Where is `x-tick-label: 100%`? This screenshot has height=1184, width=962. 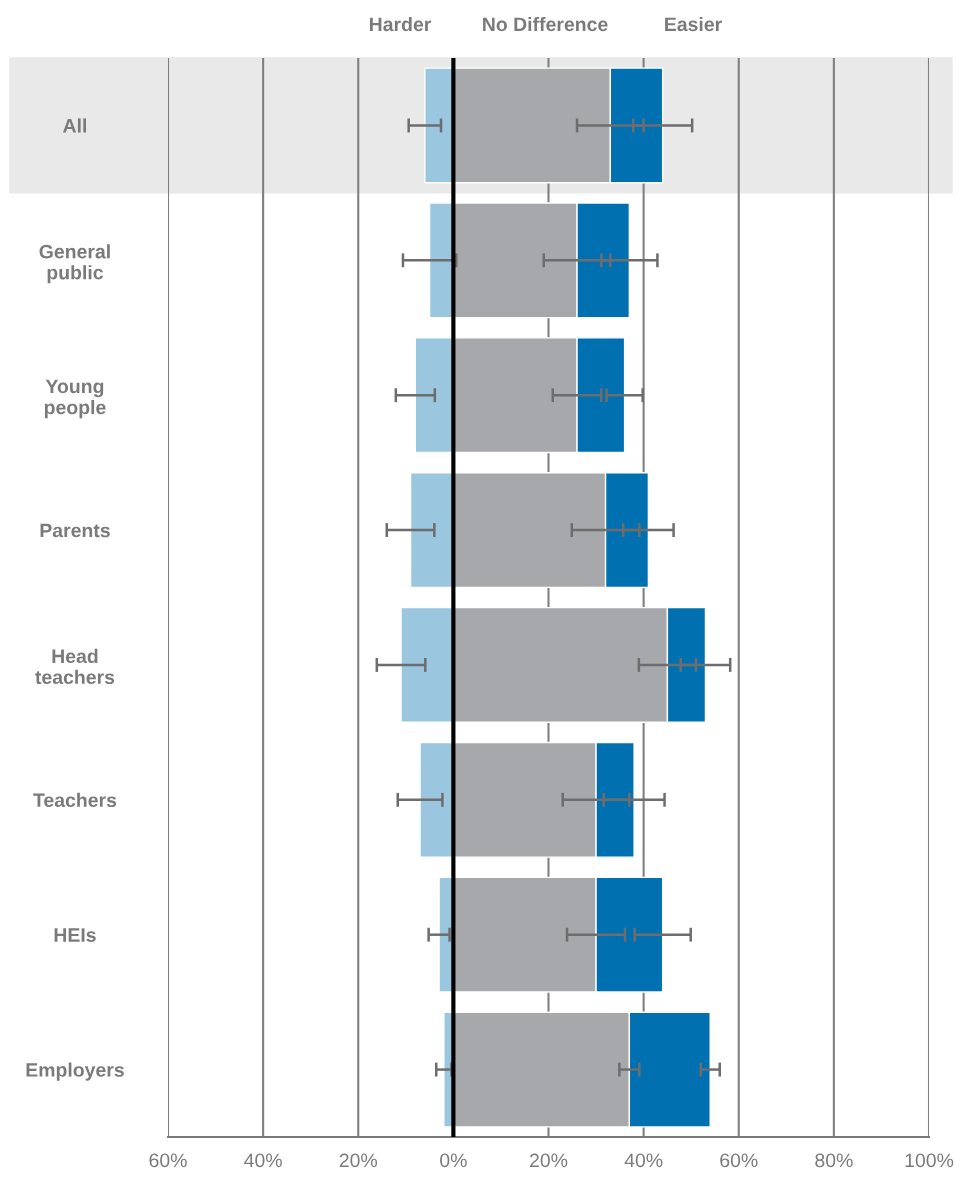
x-tick-label: 100% is located at coordinates (929, 1160).